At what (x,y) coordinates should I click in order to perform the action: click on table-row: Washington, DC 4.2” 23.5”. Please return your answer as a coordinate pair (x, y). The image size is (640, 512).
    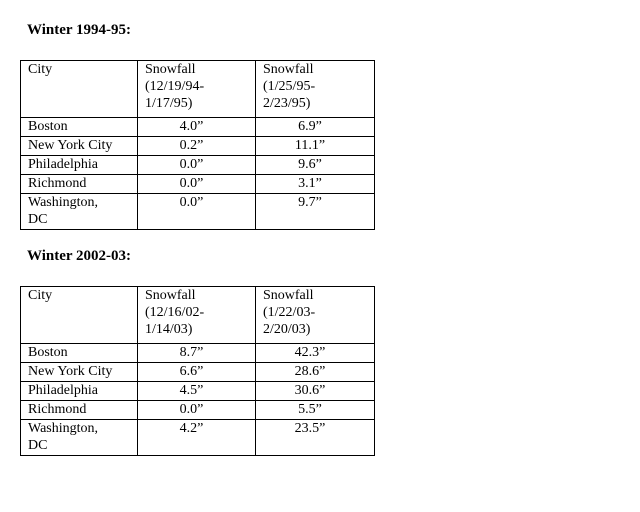
    Looking at the image, I should click on (197, 437).